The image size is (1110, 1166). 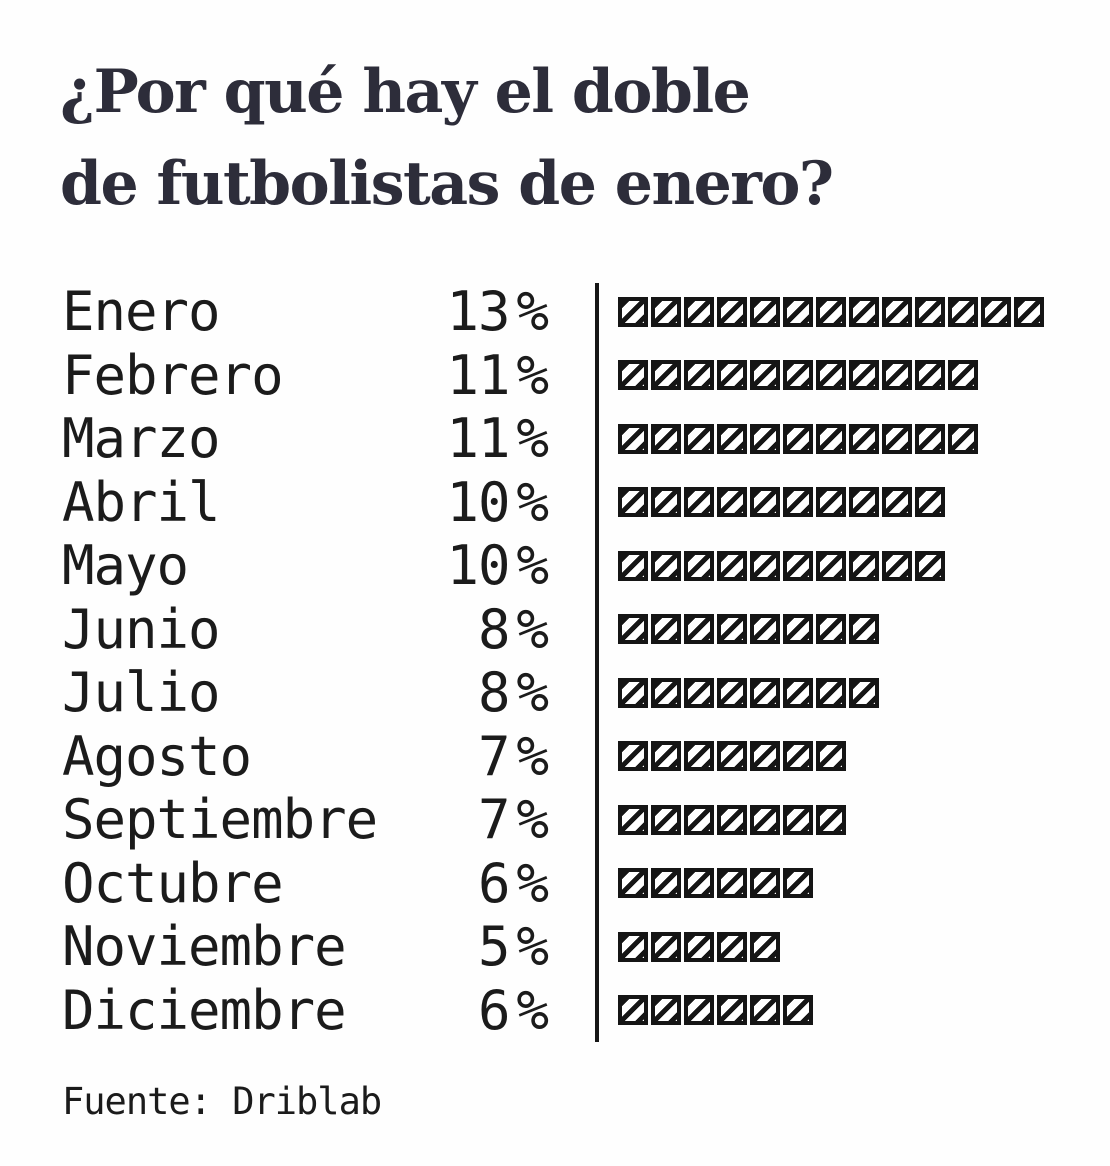 I want to click on chart-row: Abril 10 %, so click(x=555, y=503).